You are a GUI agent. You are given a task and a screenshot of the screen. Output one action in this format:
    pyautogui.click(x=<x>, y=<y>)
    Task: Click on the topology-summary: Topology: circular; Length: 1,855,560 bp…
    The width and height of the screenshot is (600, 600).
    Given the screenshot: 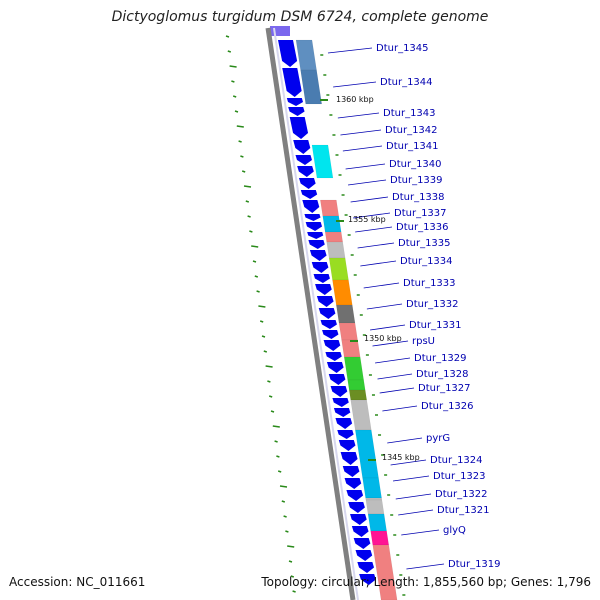 What is the action you would take?
    pyautogui.click(x=426, y=582)
    